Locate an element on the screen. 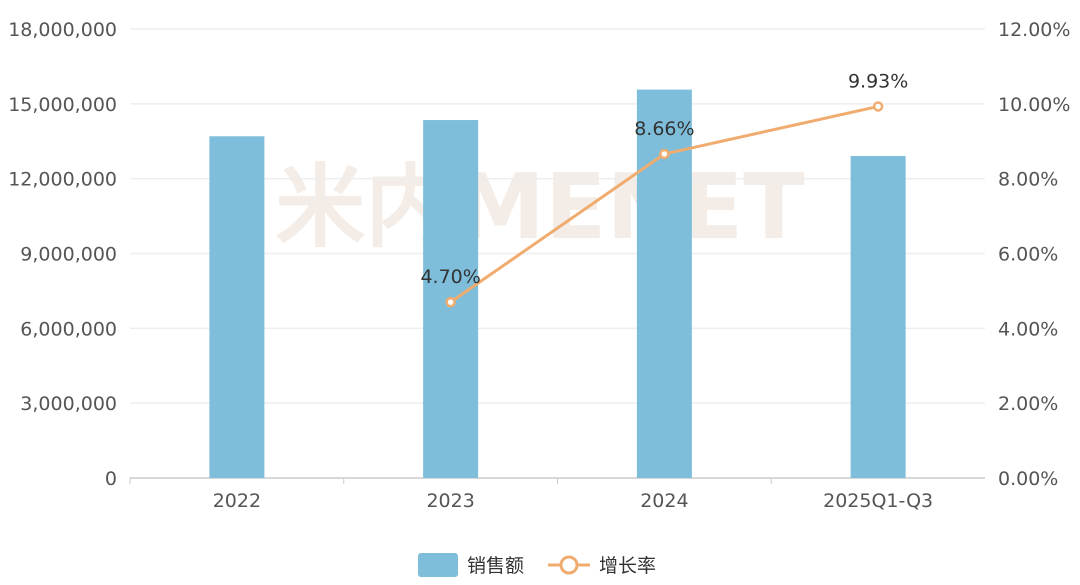 The image size is (1080, 585). legend-line-marker is located at coordinates (569, 565).